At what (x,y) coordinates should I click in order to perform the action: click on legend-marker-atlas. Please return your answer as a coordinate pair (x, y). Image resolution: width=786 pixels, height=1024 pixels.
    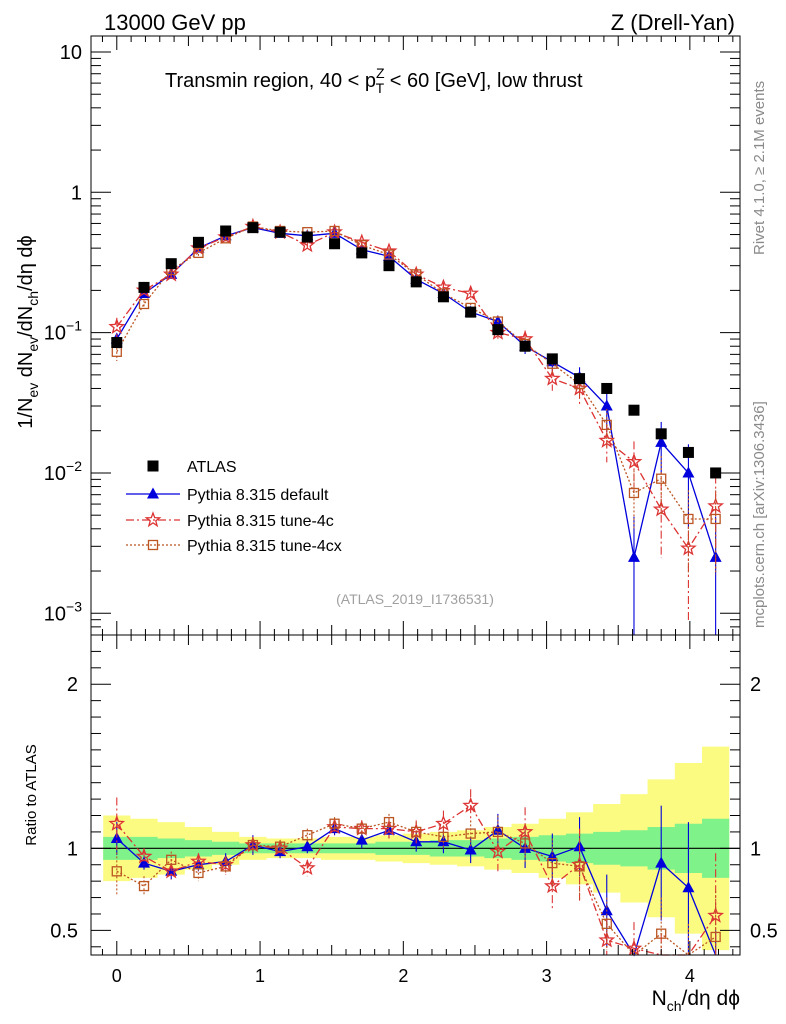
    Looking at the image, I should click on (153, 466).